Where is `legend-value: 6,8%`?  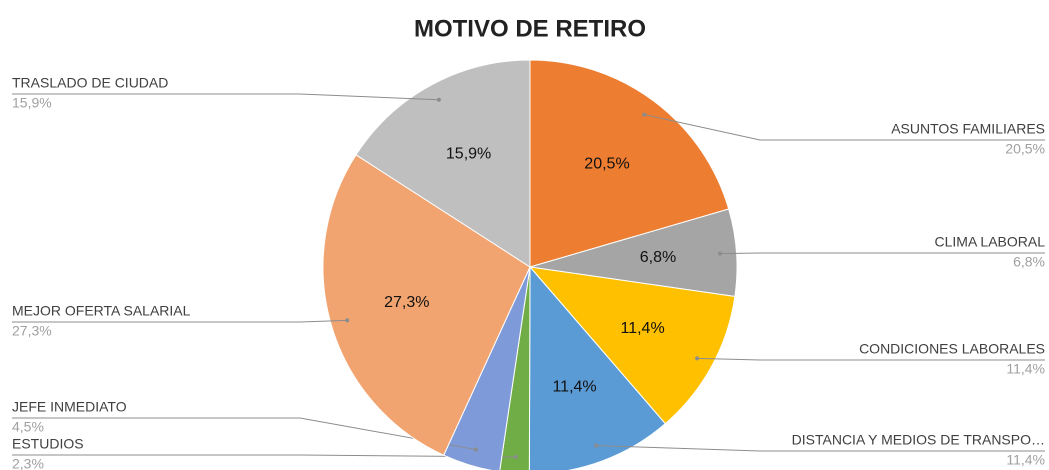 legend-value: 6,8% is located at coordinates (1029, 262).